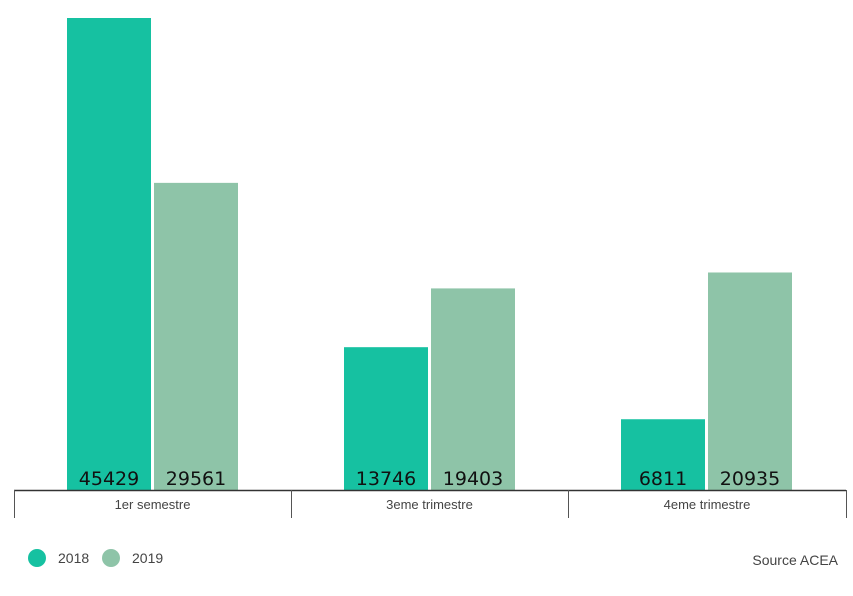 The height and width of the screenshot is (596, 853). What do you see at coordinates (196, 479) in the screenshot?
I see `value-label-2019-1: 29561` at bounding box center [196, 479].